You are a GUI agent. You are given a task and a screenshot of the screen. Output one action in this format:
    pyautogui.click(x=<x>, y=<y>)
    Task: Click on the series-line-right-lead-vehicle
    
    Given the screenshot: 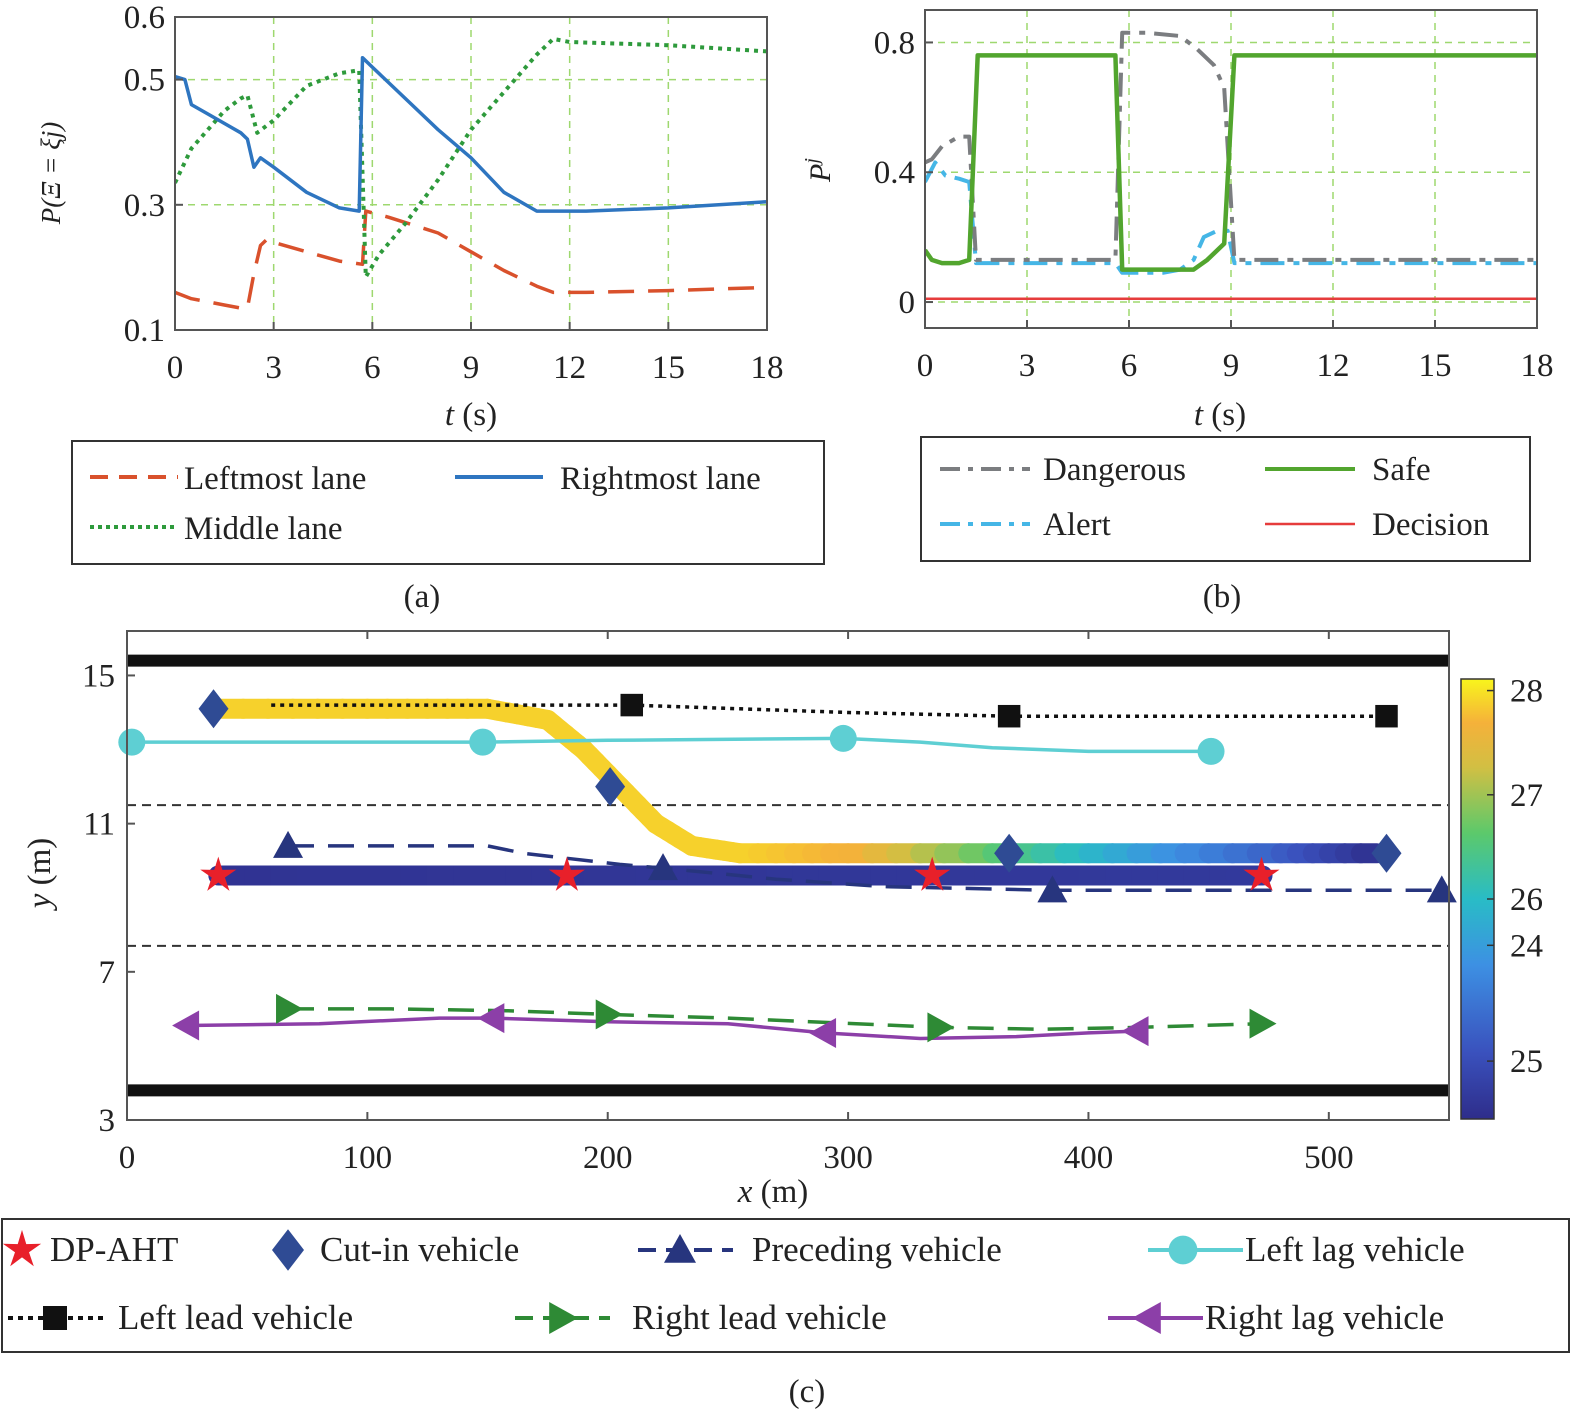 What is the action you would take?
    pyautogui.click(x=775, y=1019)
    